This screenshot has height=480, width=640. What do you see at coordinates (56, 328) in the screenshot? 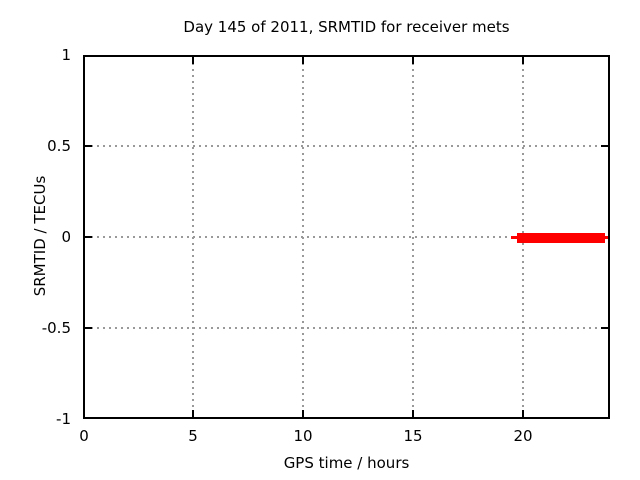
I see `y-tick-label: -0.5` at bounding box center [56, 328].